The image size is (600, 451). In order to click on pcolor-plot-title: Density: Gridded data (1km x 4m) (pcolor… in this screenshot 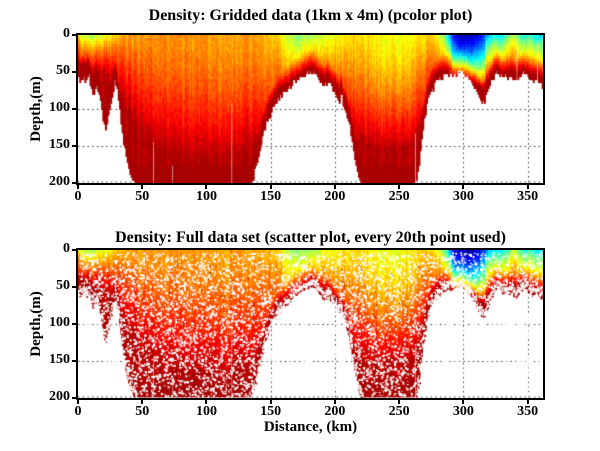, I will do `click(310, 15)`.